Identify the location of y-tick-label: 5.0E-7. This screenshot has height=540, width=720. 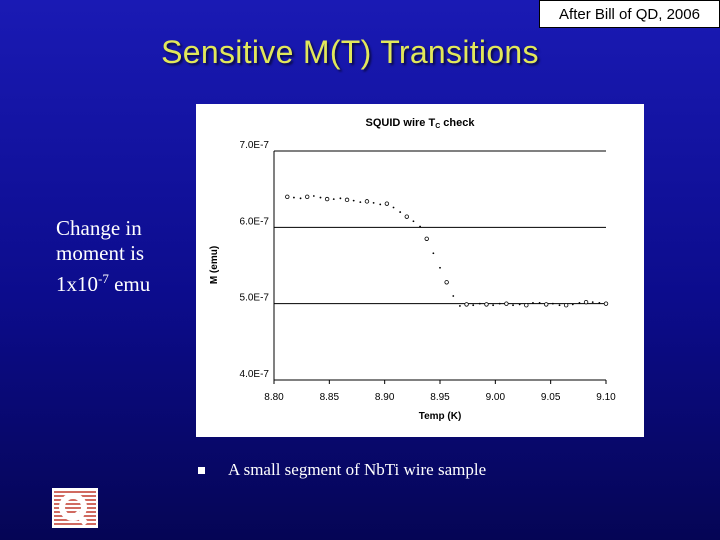
(255, 298).